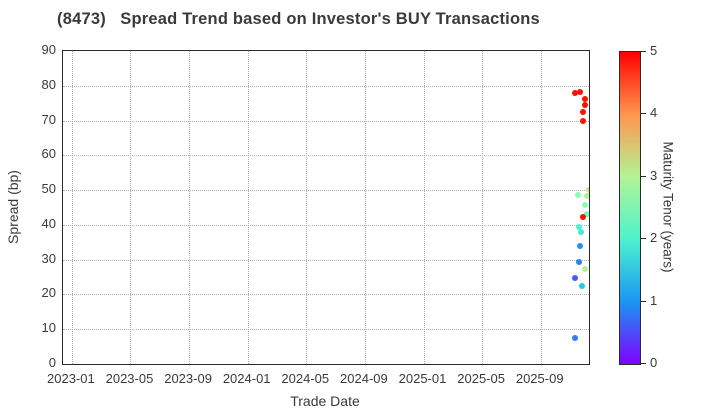  Describe the element at coordinates (654, 175) in the screenshot. I see `colorbar-tick-label: 3` at that location.